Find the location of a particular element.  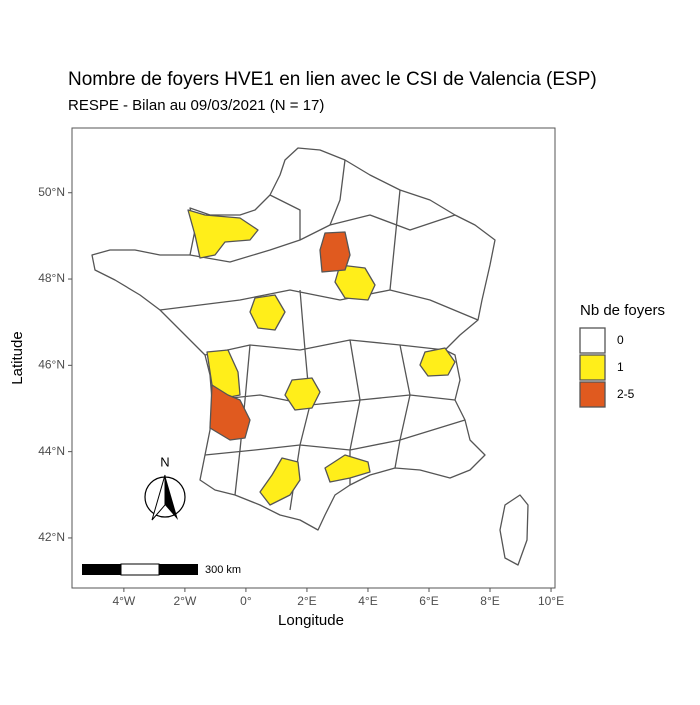

x-tick-label: 10°E is located at coordinates (551, 601).